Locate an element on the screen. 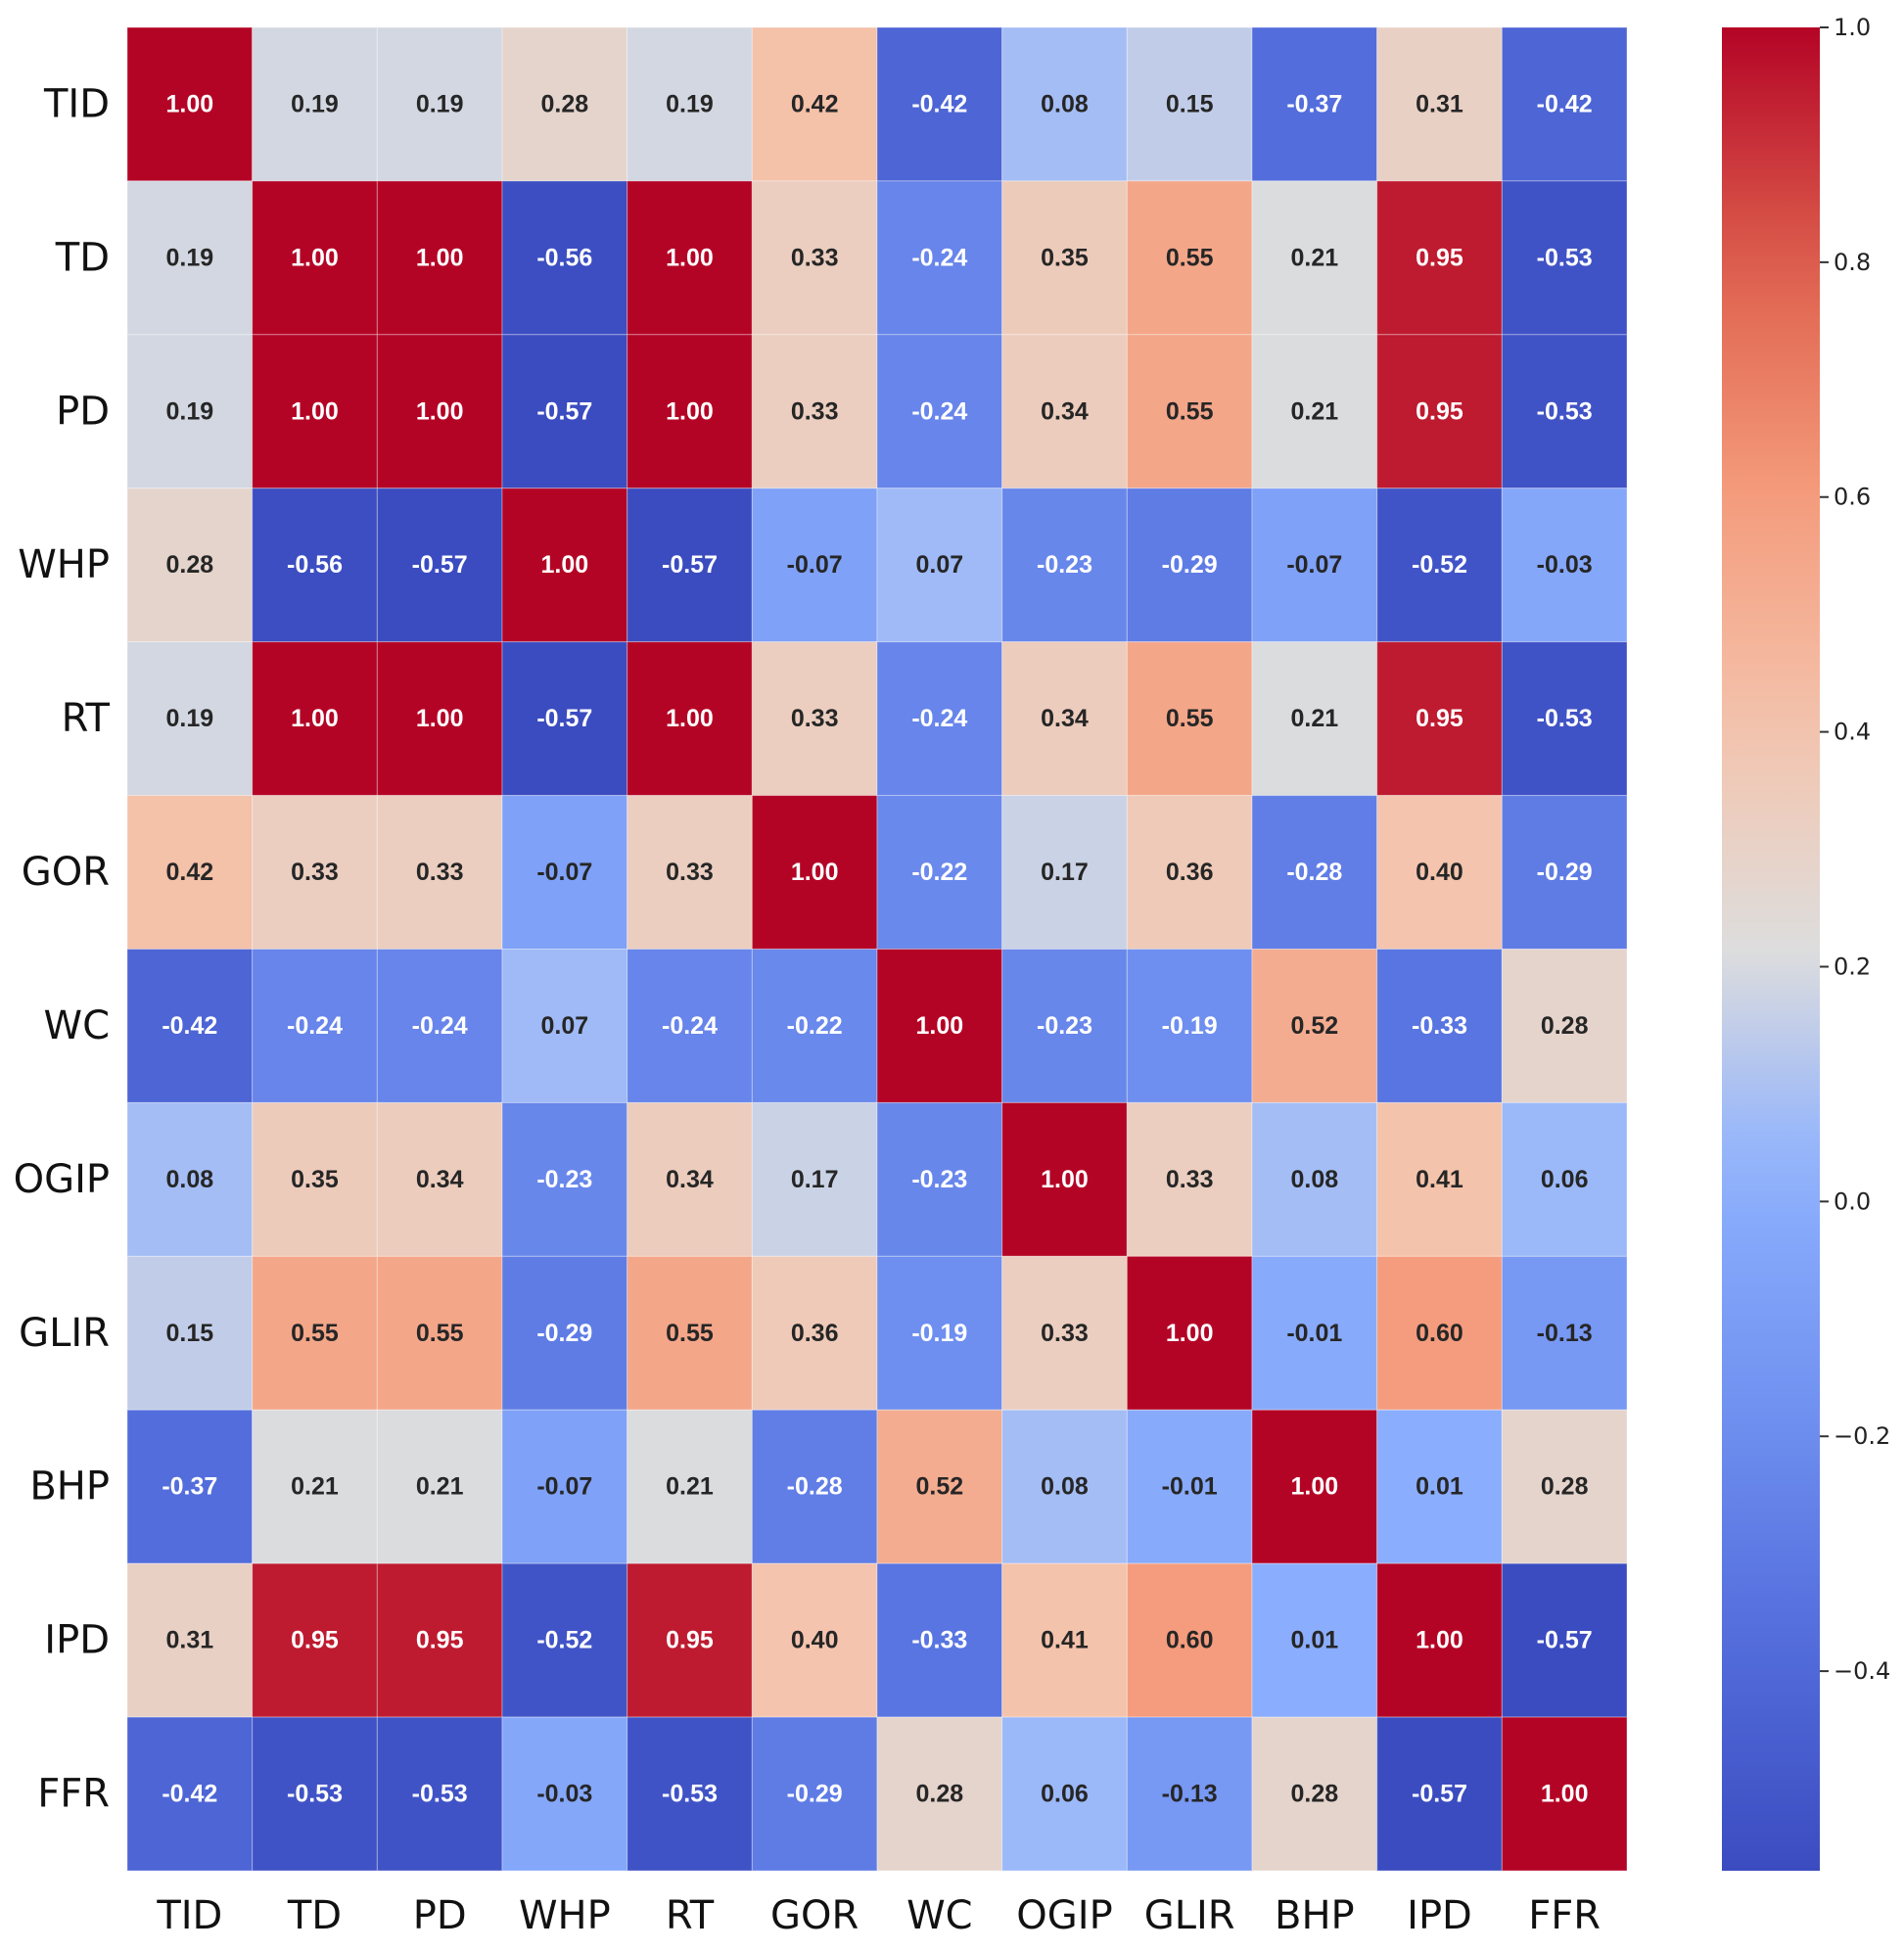 This screenshot has height=1952, width=1904. cell-WC-GOR is located at coordinates (814, 1026).